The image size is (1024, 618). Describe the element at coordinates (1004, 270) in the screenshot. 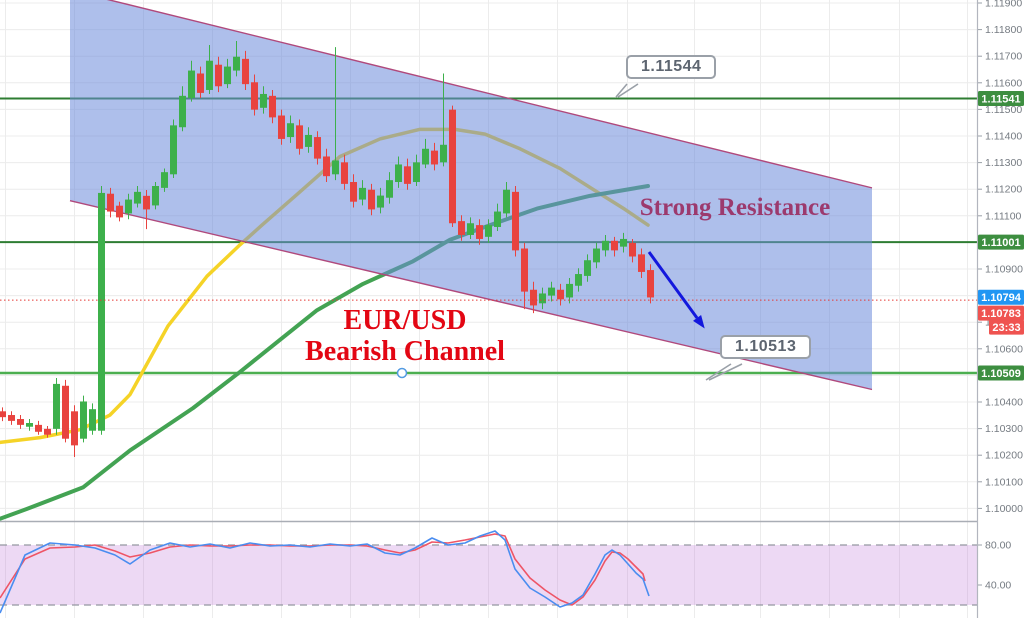

I see `axis-price-label: 1.10900` at that location.